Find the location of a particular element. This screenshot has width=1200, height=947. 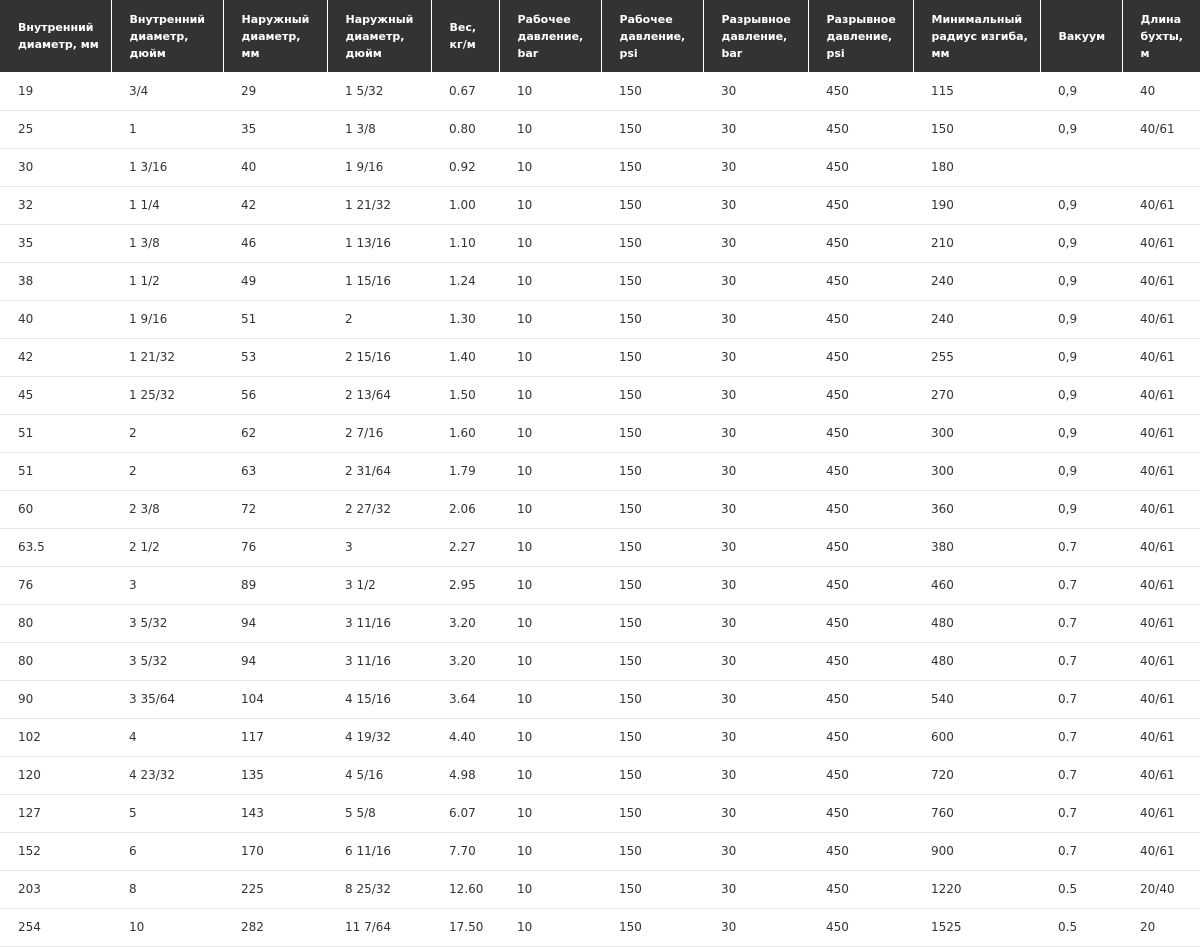

table-cell: 7.70 is located at coordinates (465, 851).